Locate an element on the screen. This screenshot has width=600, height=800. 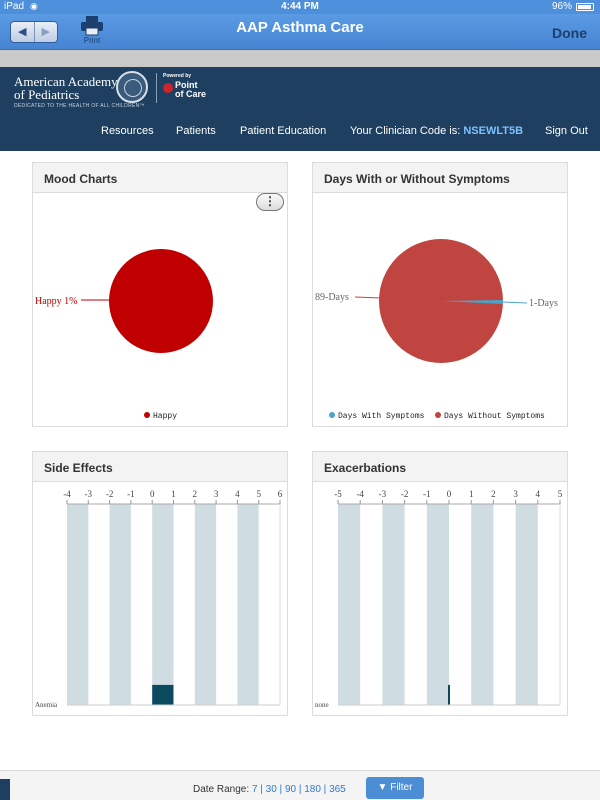
app-nav-bar: ◀ ▶ Print AAP Asthma Care Done is located at coordinates (300, 32).